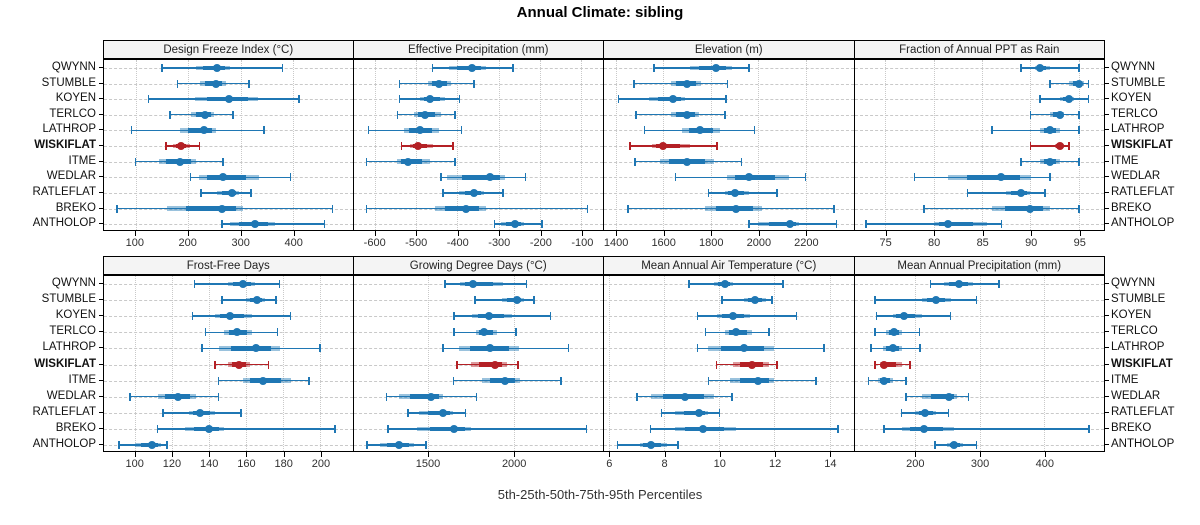 The width and height of the screenshot is (1200, 525). What do you see at coordinates (1125, 160) in the screenshot?
I see `site-label-right: ITME` at bounding box center [1125, 160].